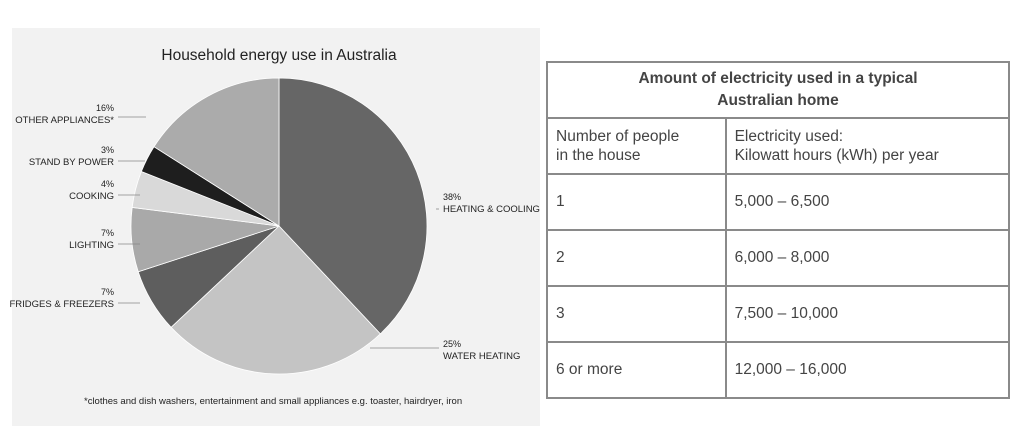 The width and height of the screenshot is (1024, 439). I want to click on column-header-electricity-line-2: Kilowatt hours (kWh) per year, so click(836, 155).